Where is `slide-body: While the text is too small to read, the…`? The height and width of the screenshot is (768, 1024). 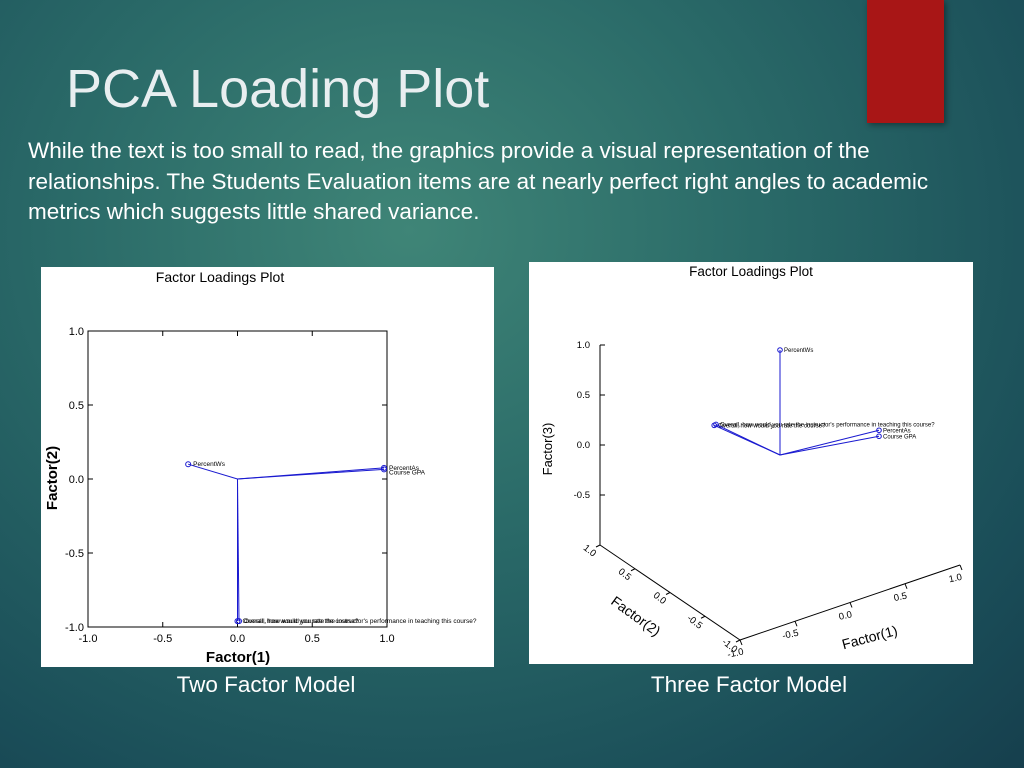 slide-body: While the text is too small to read, the… is located at coordinates (478, 181).